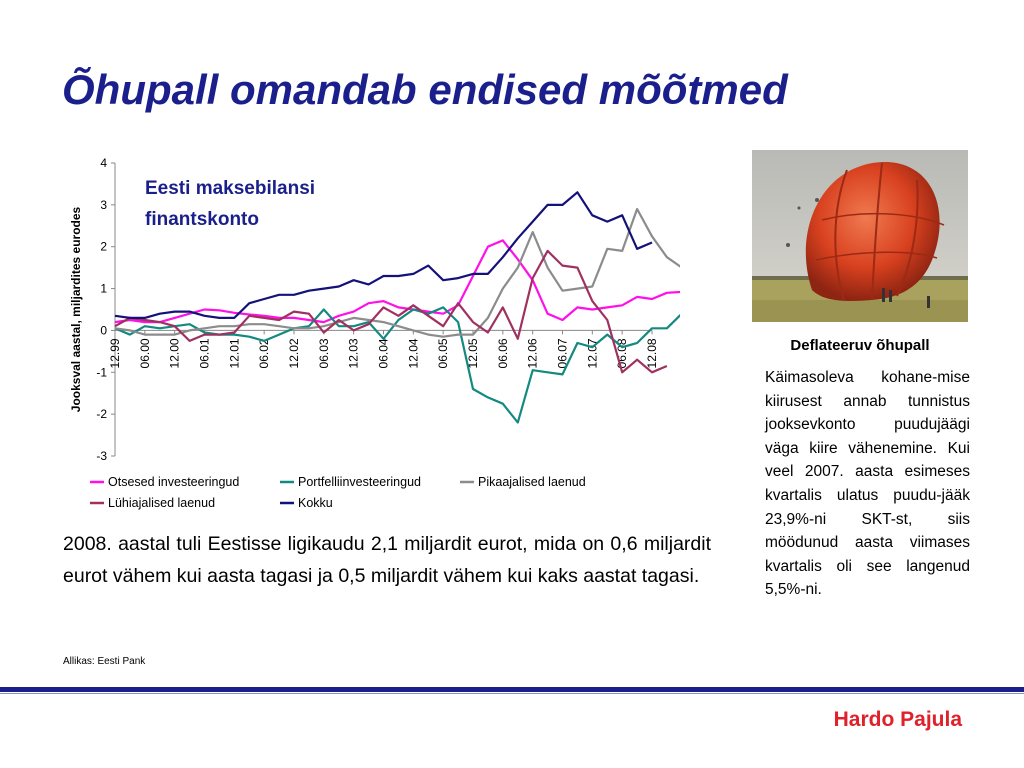 This screenshot has height=768, width=1024. What do you see at coordinates (175, 353) in the screenshot?
I see `x-tick-label: 12.00` at bounding box center [175, 353].